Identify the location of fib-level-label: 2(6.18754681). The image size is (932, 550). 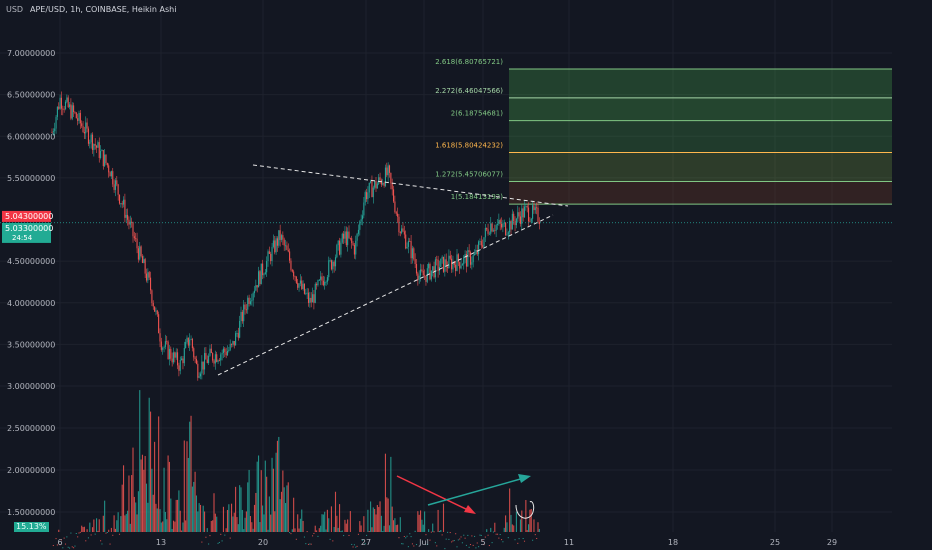
(477, 114).